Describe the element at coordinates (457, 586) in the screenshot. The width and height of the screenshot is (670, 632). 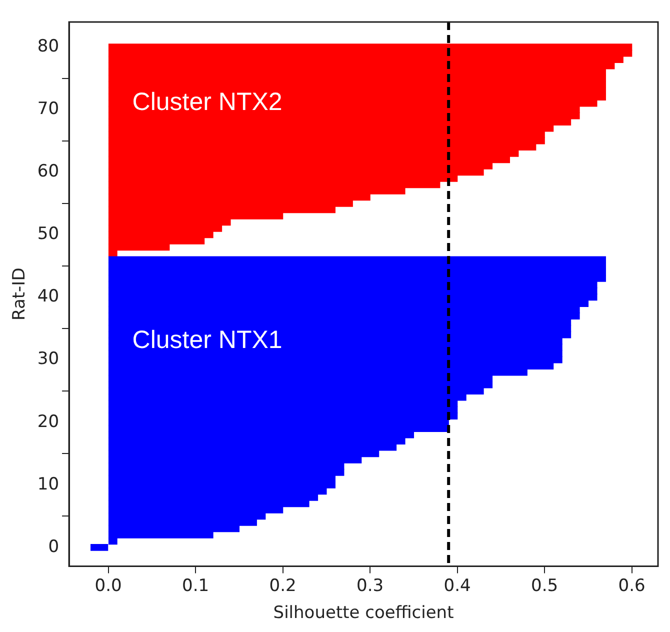
I see `x-tick-label: 0.4` at that location.